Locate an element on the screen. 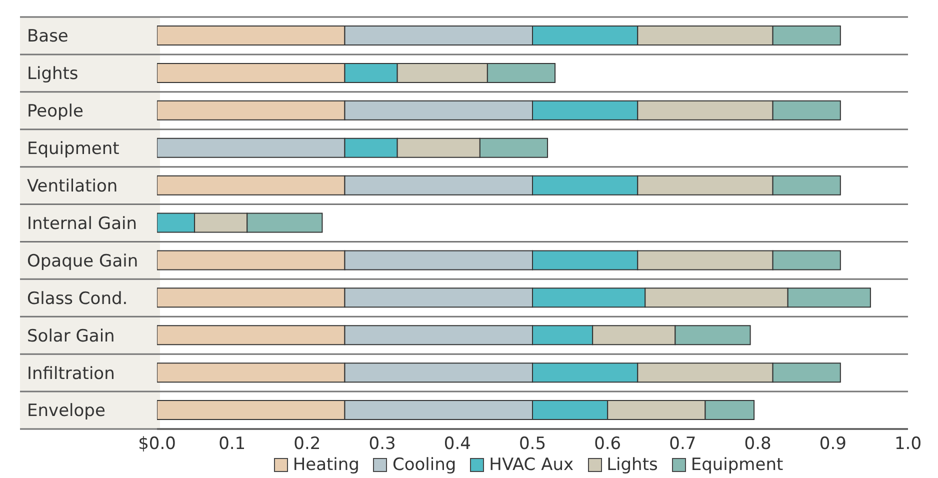  x-tick-label: 0.4 is located at coordinates (457, 444).